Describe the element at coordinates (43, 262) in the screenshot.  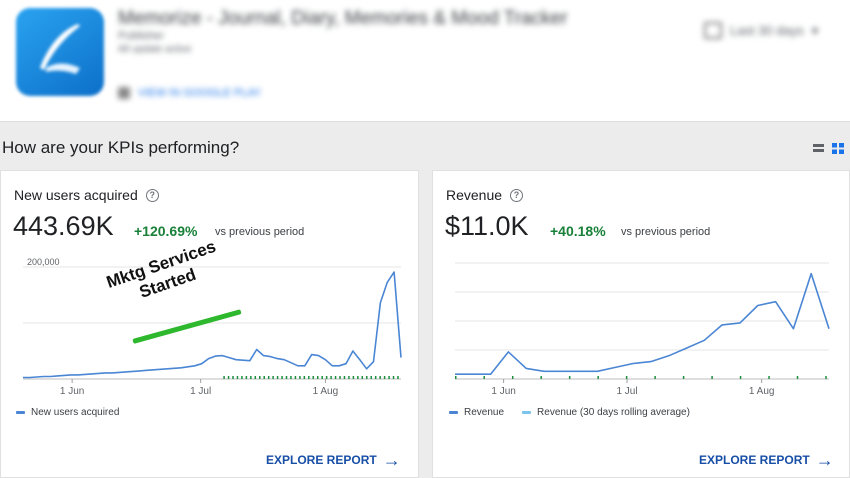
I see `y-tick-label: 200,000` at that location.